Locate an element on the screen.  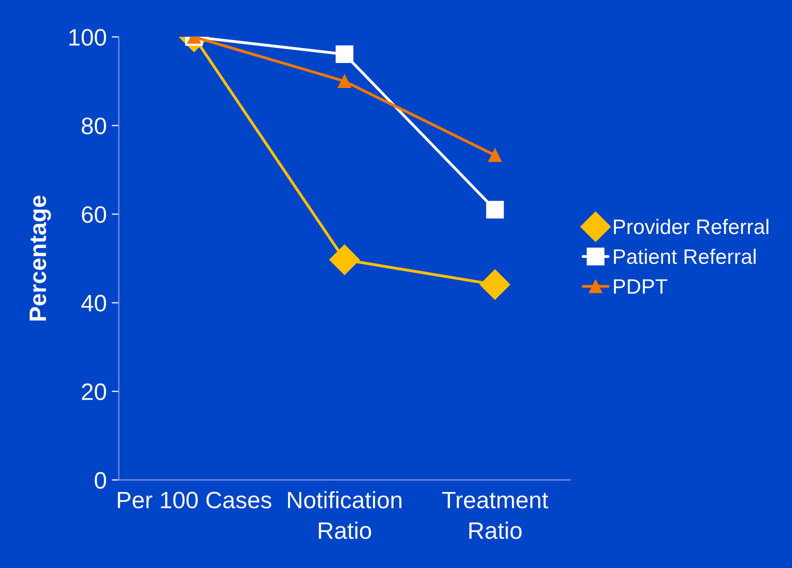
y-tick-label: 20 is located at coordinates (94, 391).